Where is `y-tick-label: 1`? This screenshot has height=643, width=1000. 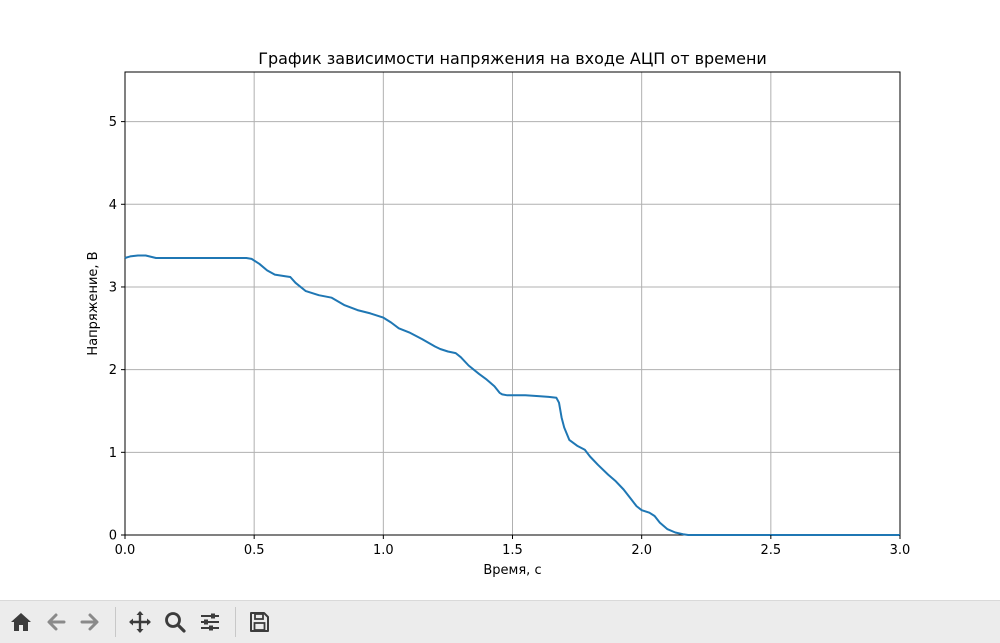
y-tick-label: 1 is located at coordinates (113, 453).